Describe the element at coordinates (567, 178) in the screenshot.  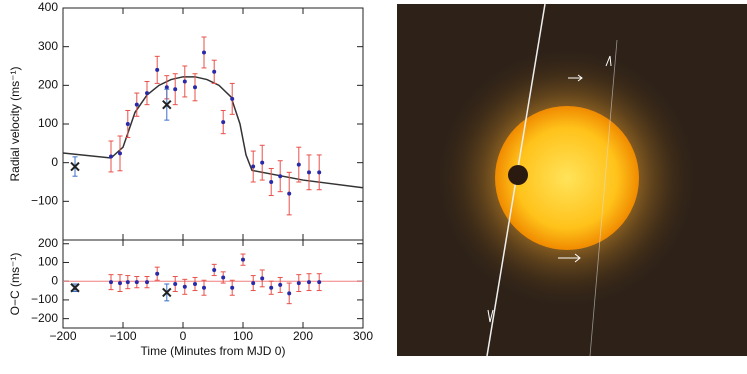
I see `sun` at that location.